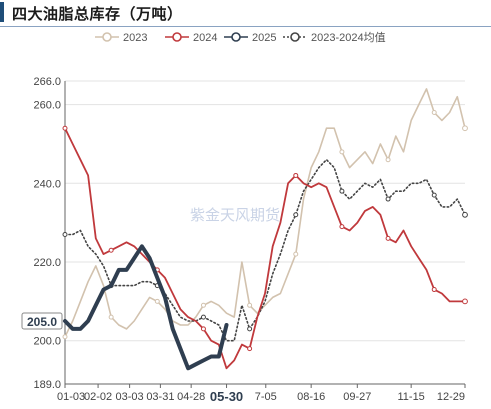  I want to click on x-tick-label: 11-15, so click(410, 397).